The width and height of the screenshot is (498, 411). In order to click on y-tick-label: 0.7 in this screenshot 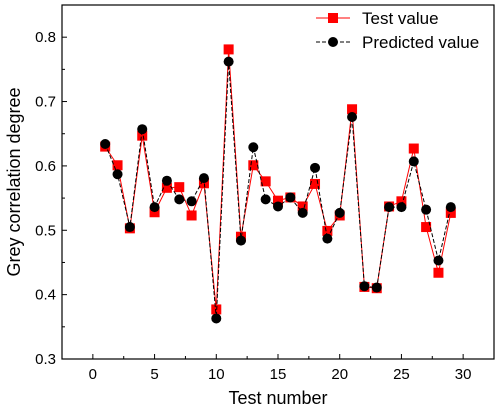, I will do `click(45, 102)`.